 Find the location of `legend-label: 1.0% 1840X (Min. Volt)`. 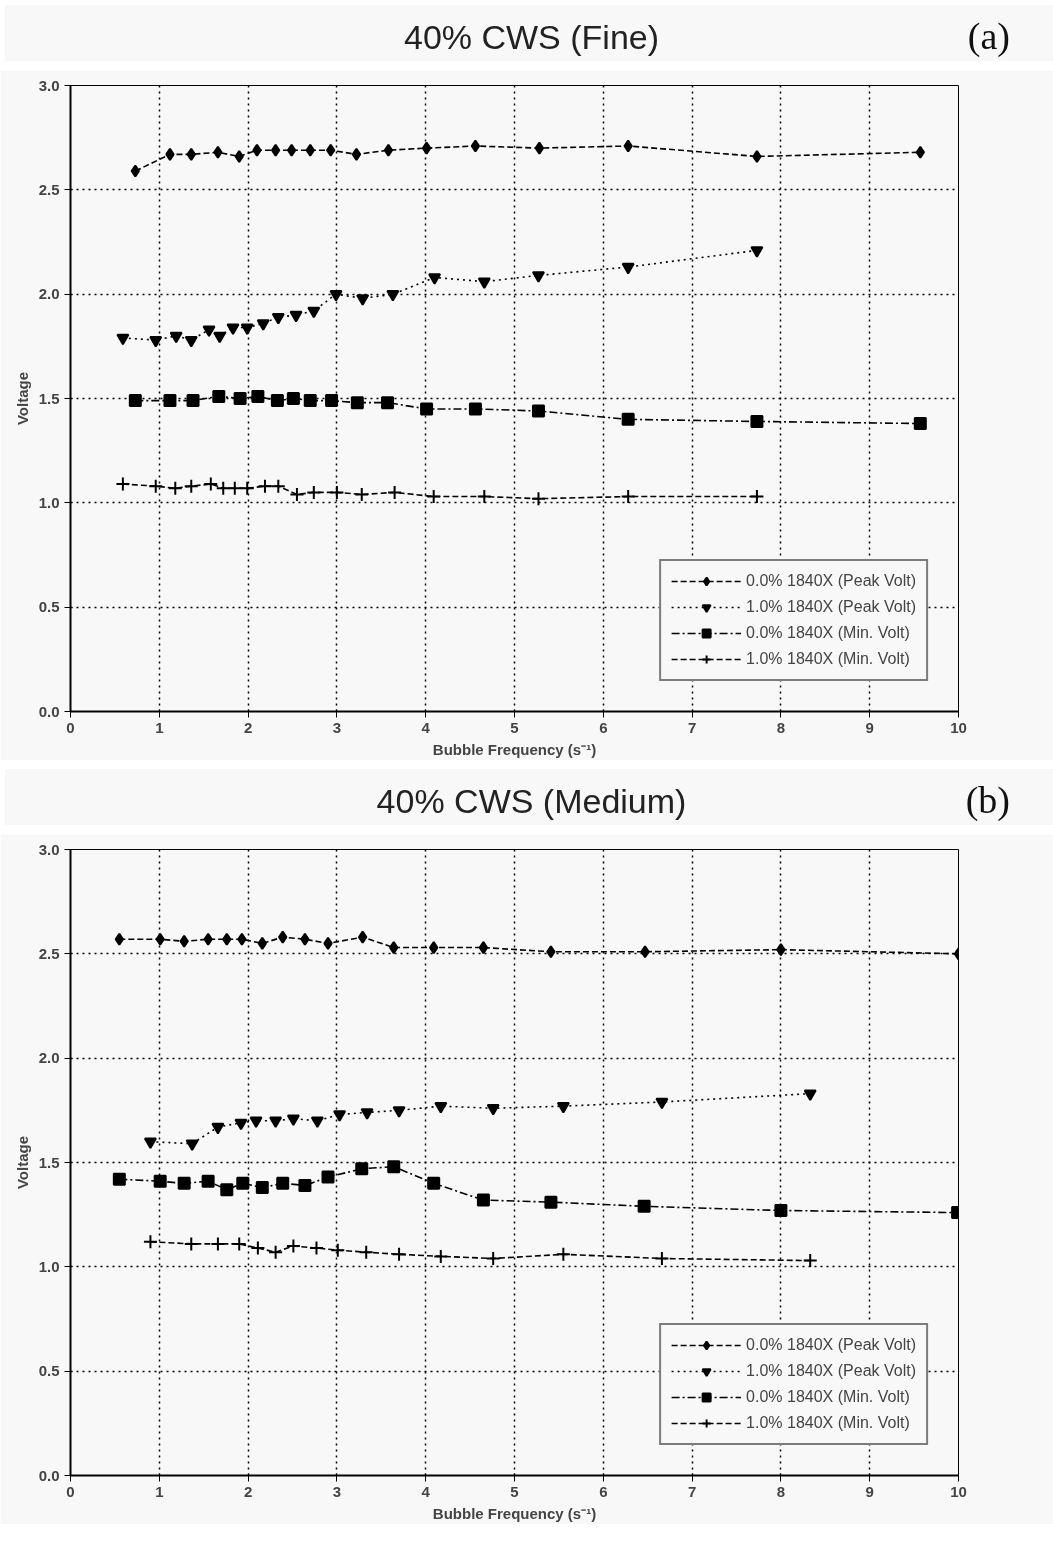

legend-label: 1.0% 1840X (Min. Volt) is located at coordinates (828, 1423).